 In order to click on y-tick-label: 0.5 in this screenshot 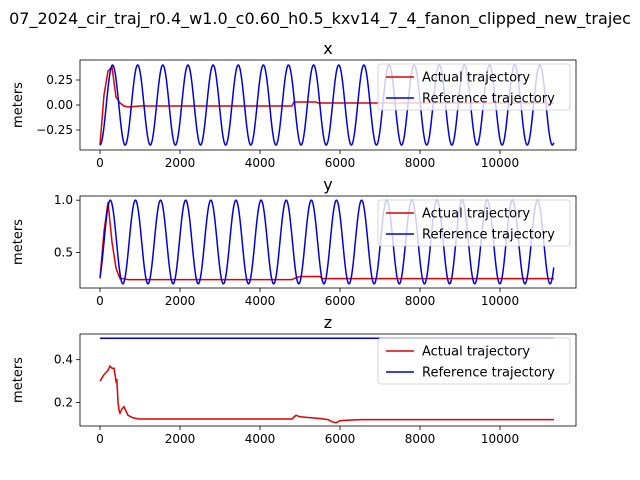, I will do `click(63, 252)`.